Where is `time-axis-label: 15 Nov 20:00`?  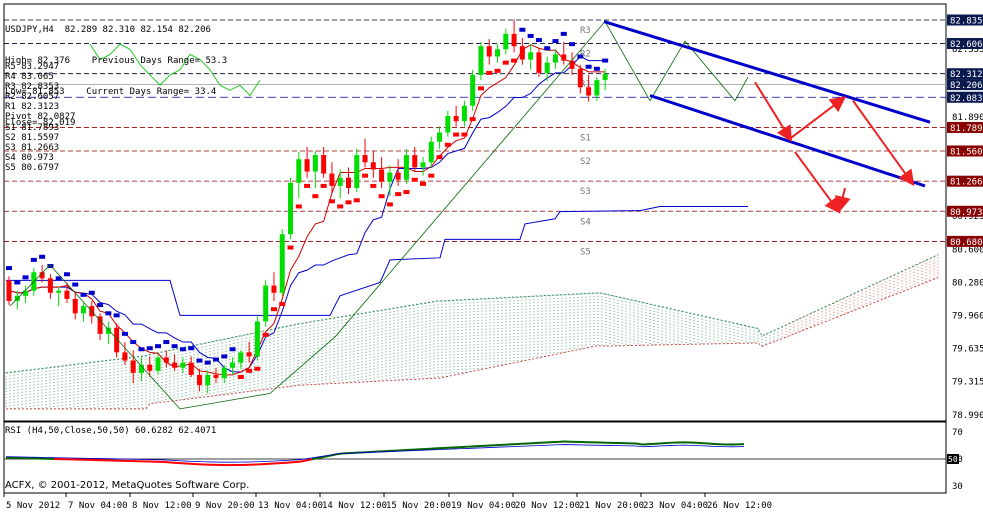 time-axis-label: 15 Nov 20:00 is located at coordinates (418, 506).